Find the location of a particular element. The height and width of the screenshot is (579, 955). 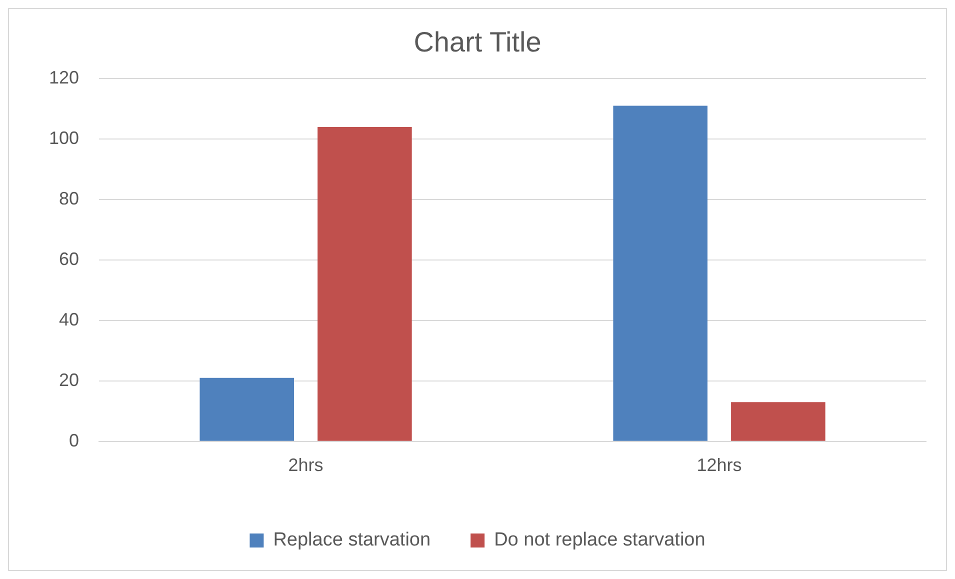

y-tick-label: 40 is located at coordinates (69, 319).